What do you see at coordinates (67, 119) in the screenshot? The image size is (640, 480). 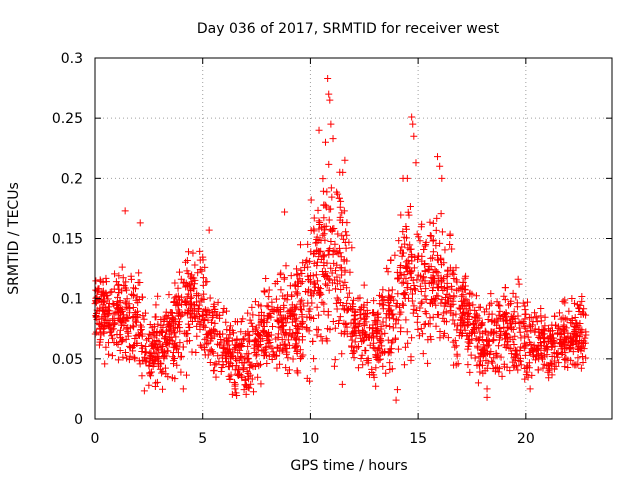 I see `y-tick-label: 0.25` at bounding box center [67, 119].